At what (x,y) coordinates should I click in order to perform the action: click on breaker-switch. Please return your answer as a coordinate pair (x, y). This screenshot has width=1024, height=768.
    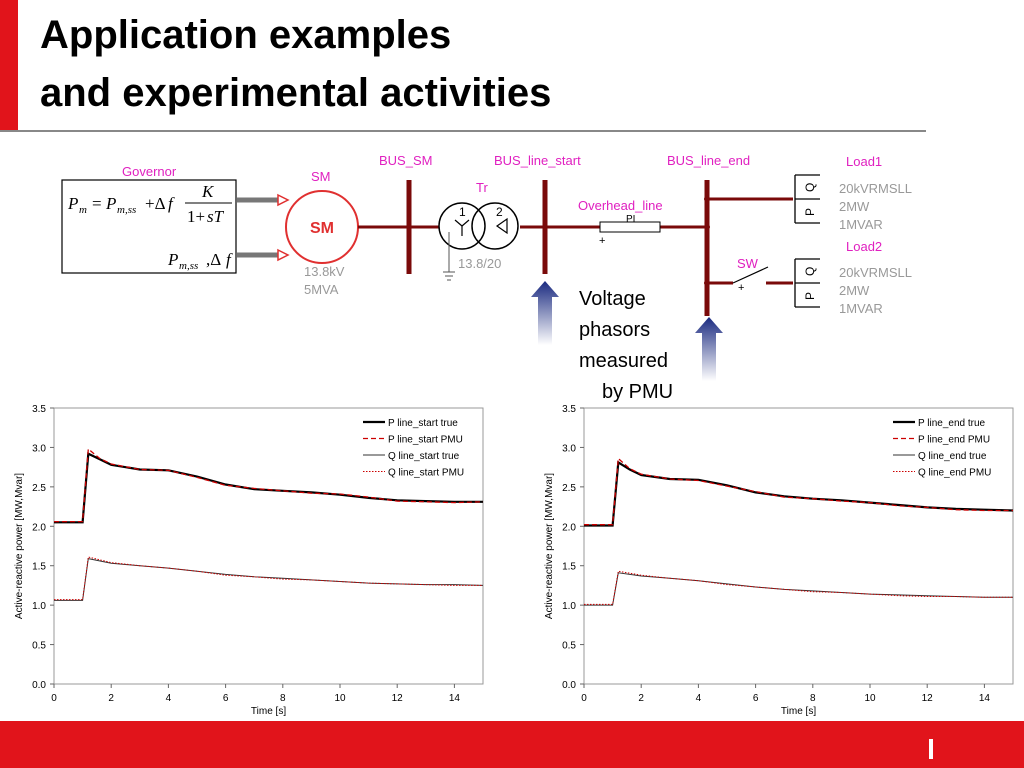
    Looking at the image, I should click on (750, 275).